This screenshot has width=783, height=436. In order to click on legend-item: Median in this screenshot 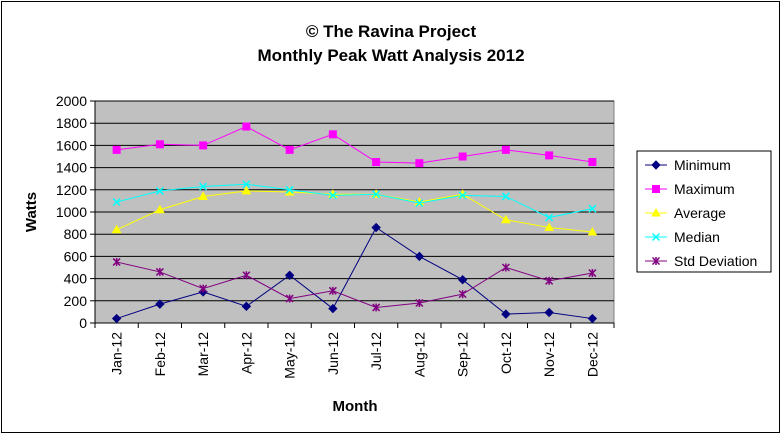, I will do `click(682, 237)`.